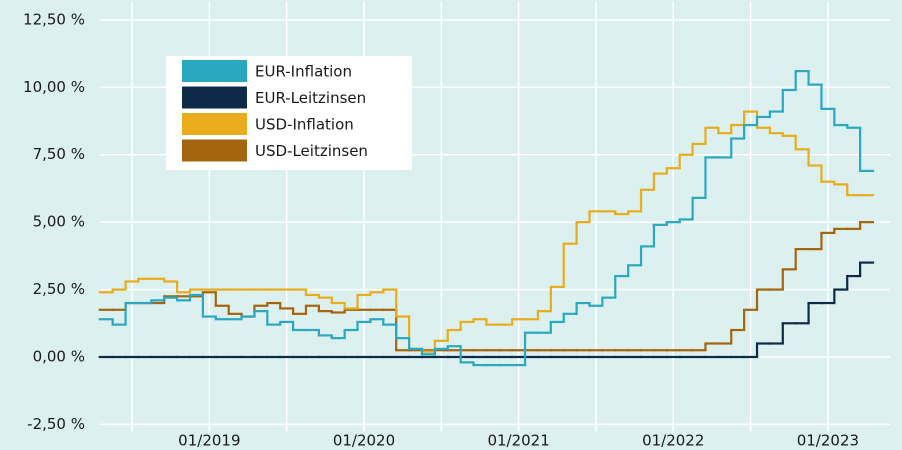 The height and width of the screenshot is (450, 902). Describe the element at coordinates (311, 151) in the screenshot. I see `legend-label: USD-Leitzinsen` at that location.